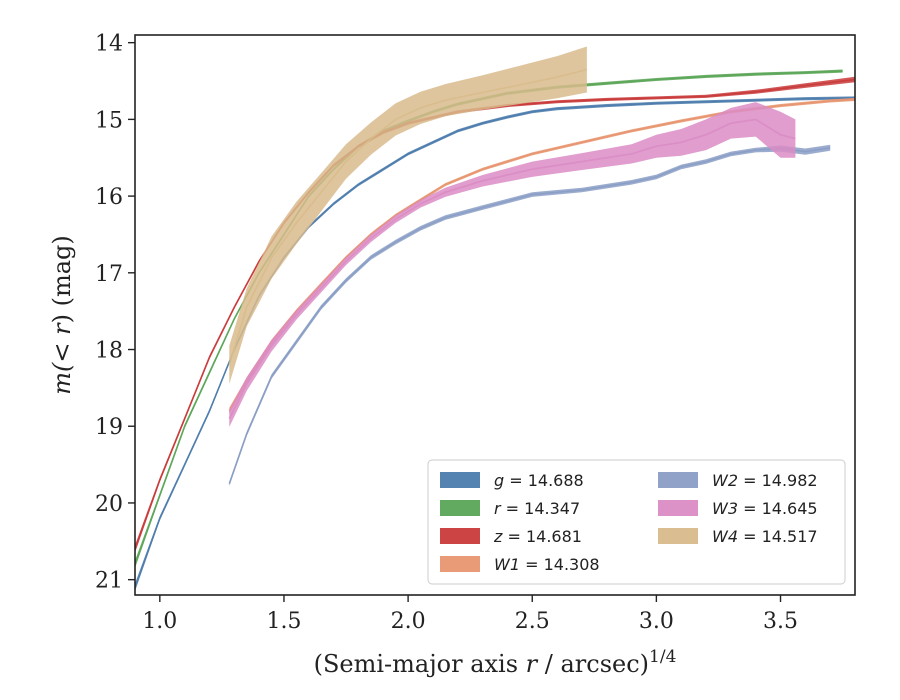 Image resolution: width=900 pixels, height=700 pixels. Describe the element at coordinates (780, 621) in the screenshot. I see `x-tick-label: 3.5` at that location.